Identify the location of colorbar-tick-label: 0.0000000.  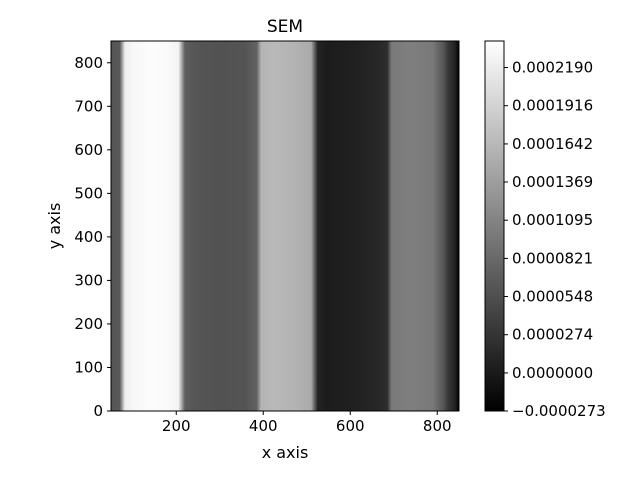
(552, 373).